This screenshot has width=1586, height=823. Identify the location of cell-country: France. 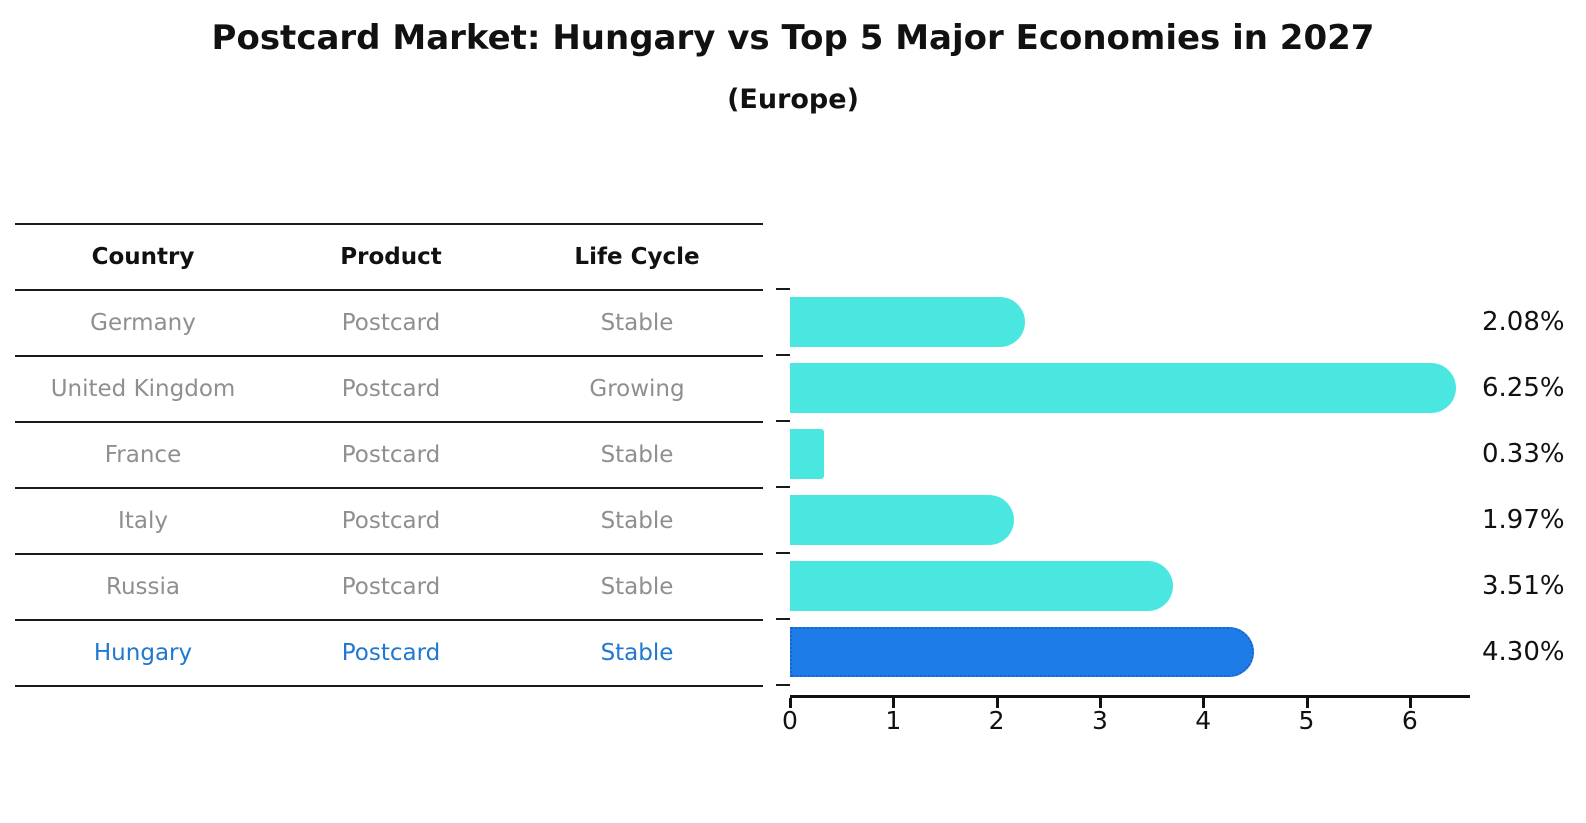
(143, 455).